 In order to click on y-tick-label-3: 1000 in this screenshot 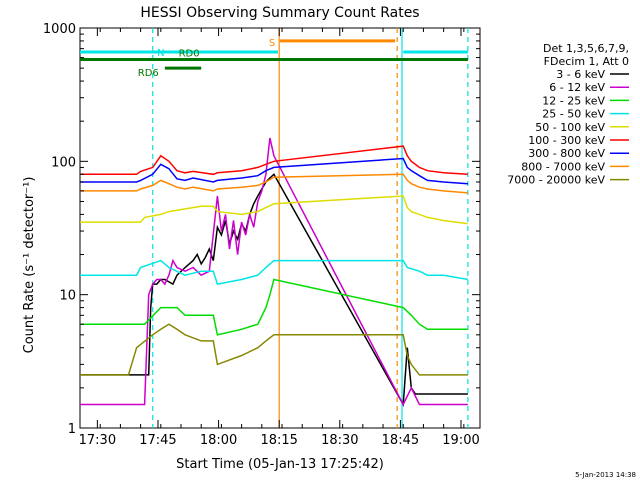, I will do `click(59, 29)`.